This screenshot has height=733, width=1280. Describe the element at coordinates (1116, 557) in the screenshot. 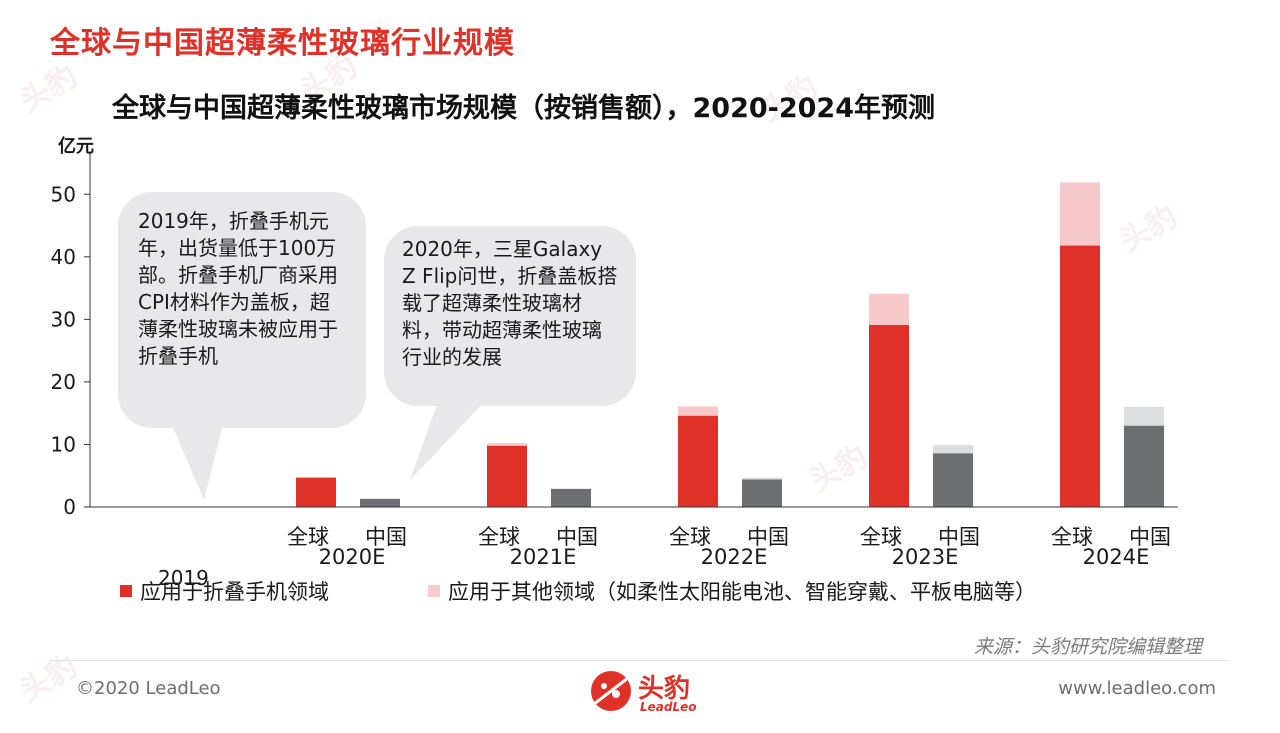

I see `x-group-label: 2024E` at that location.